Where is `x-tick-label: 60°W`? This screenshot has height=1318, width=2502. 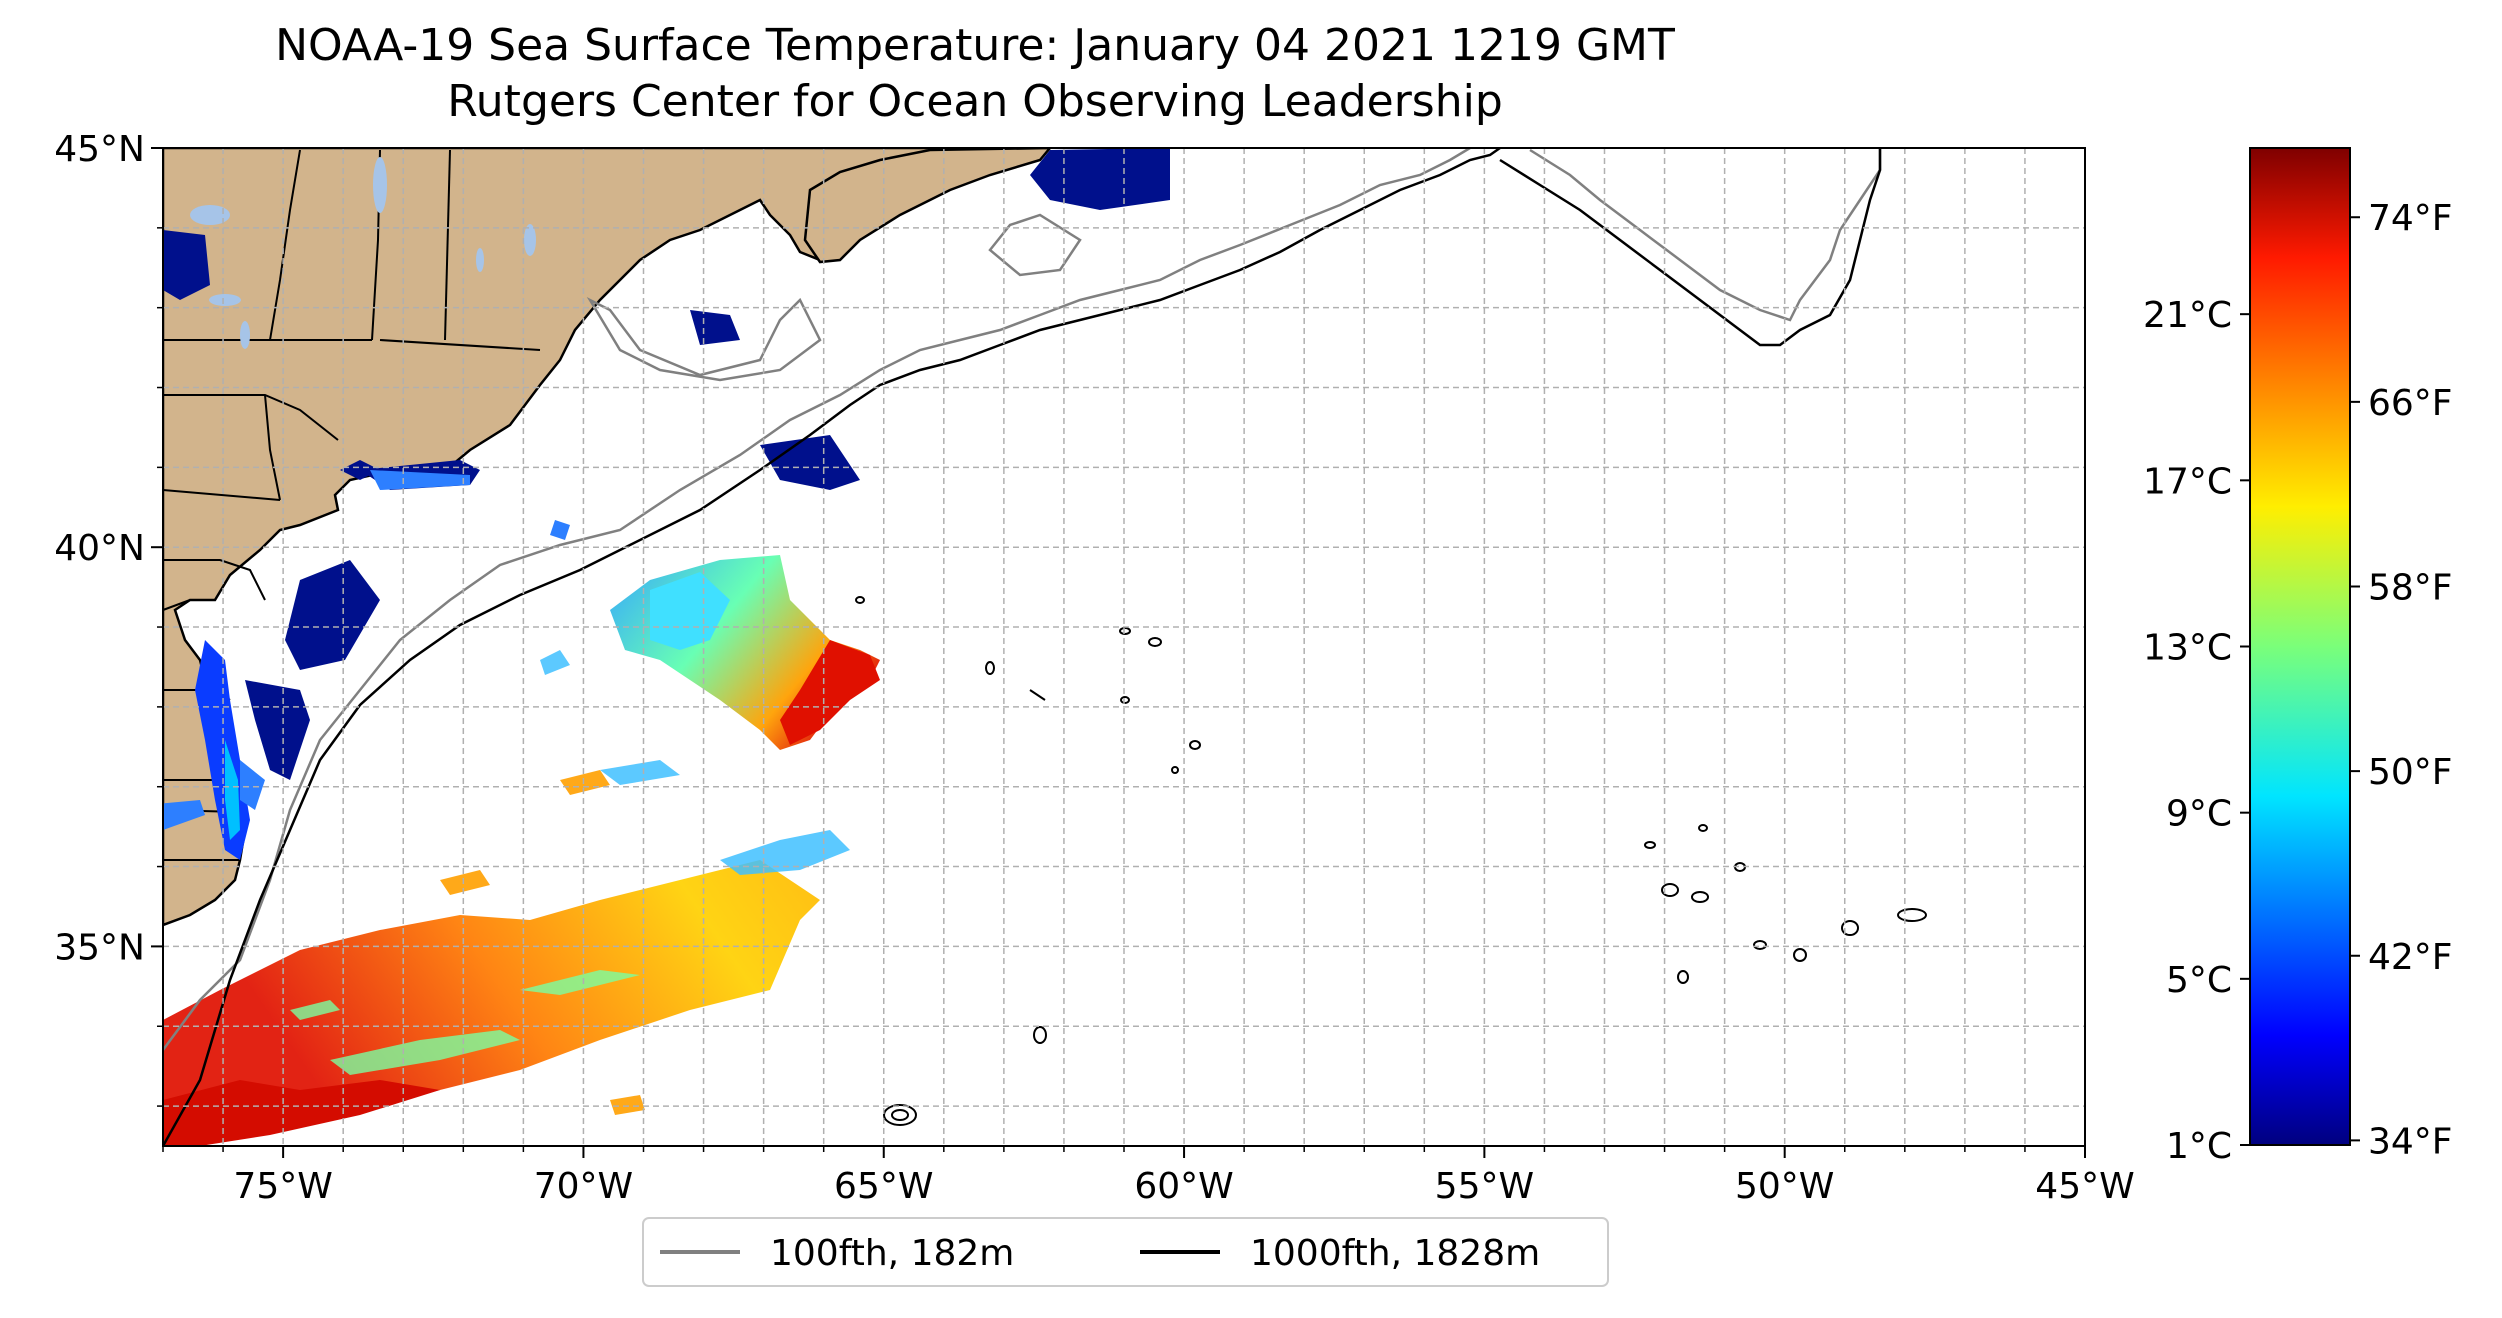
x-tick-label: 60°W is located at coordinates (1183, 1186).